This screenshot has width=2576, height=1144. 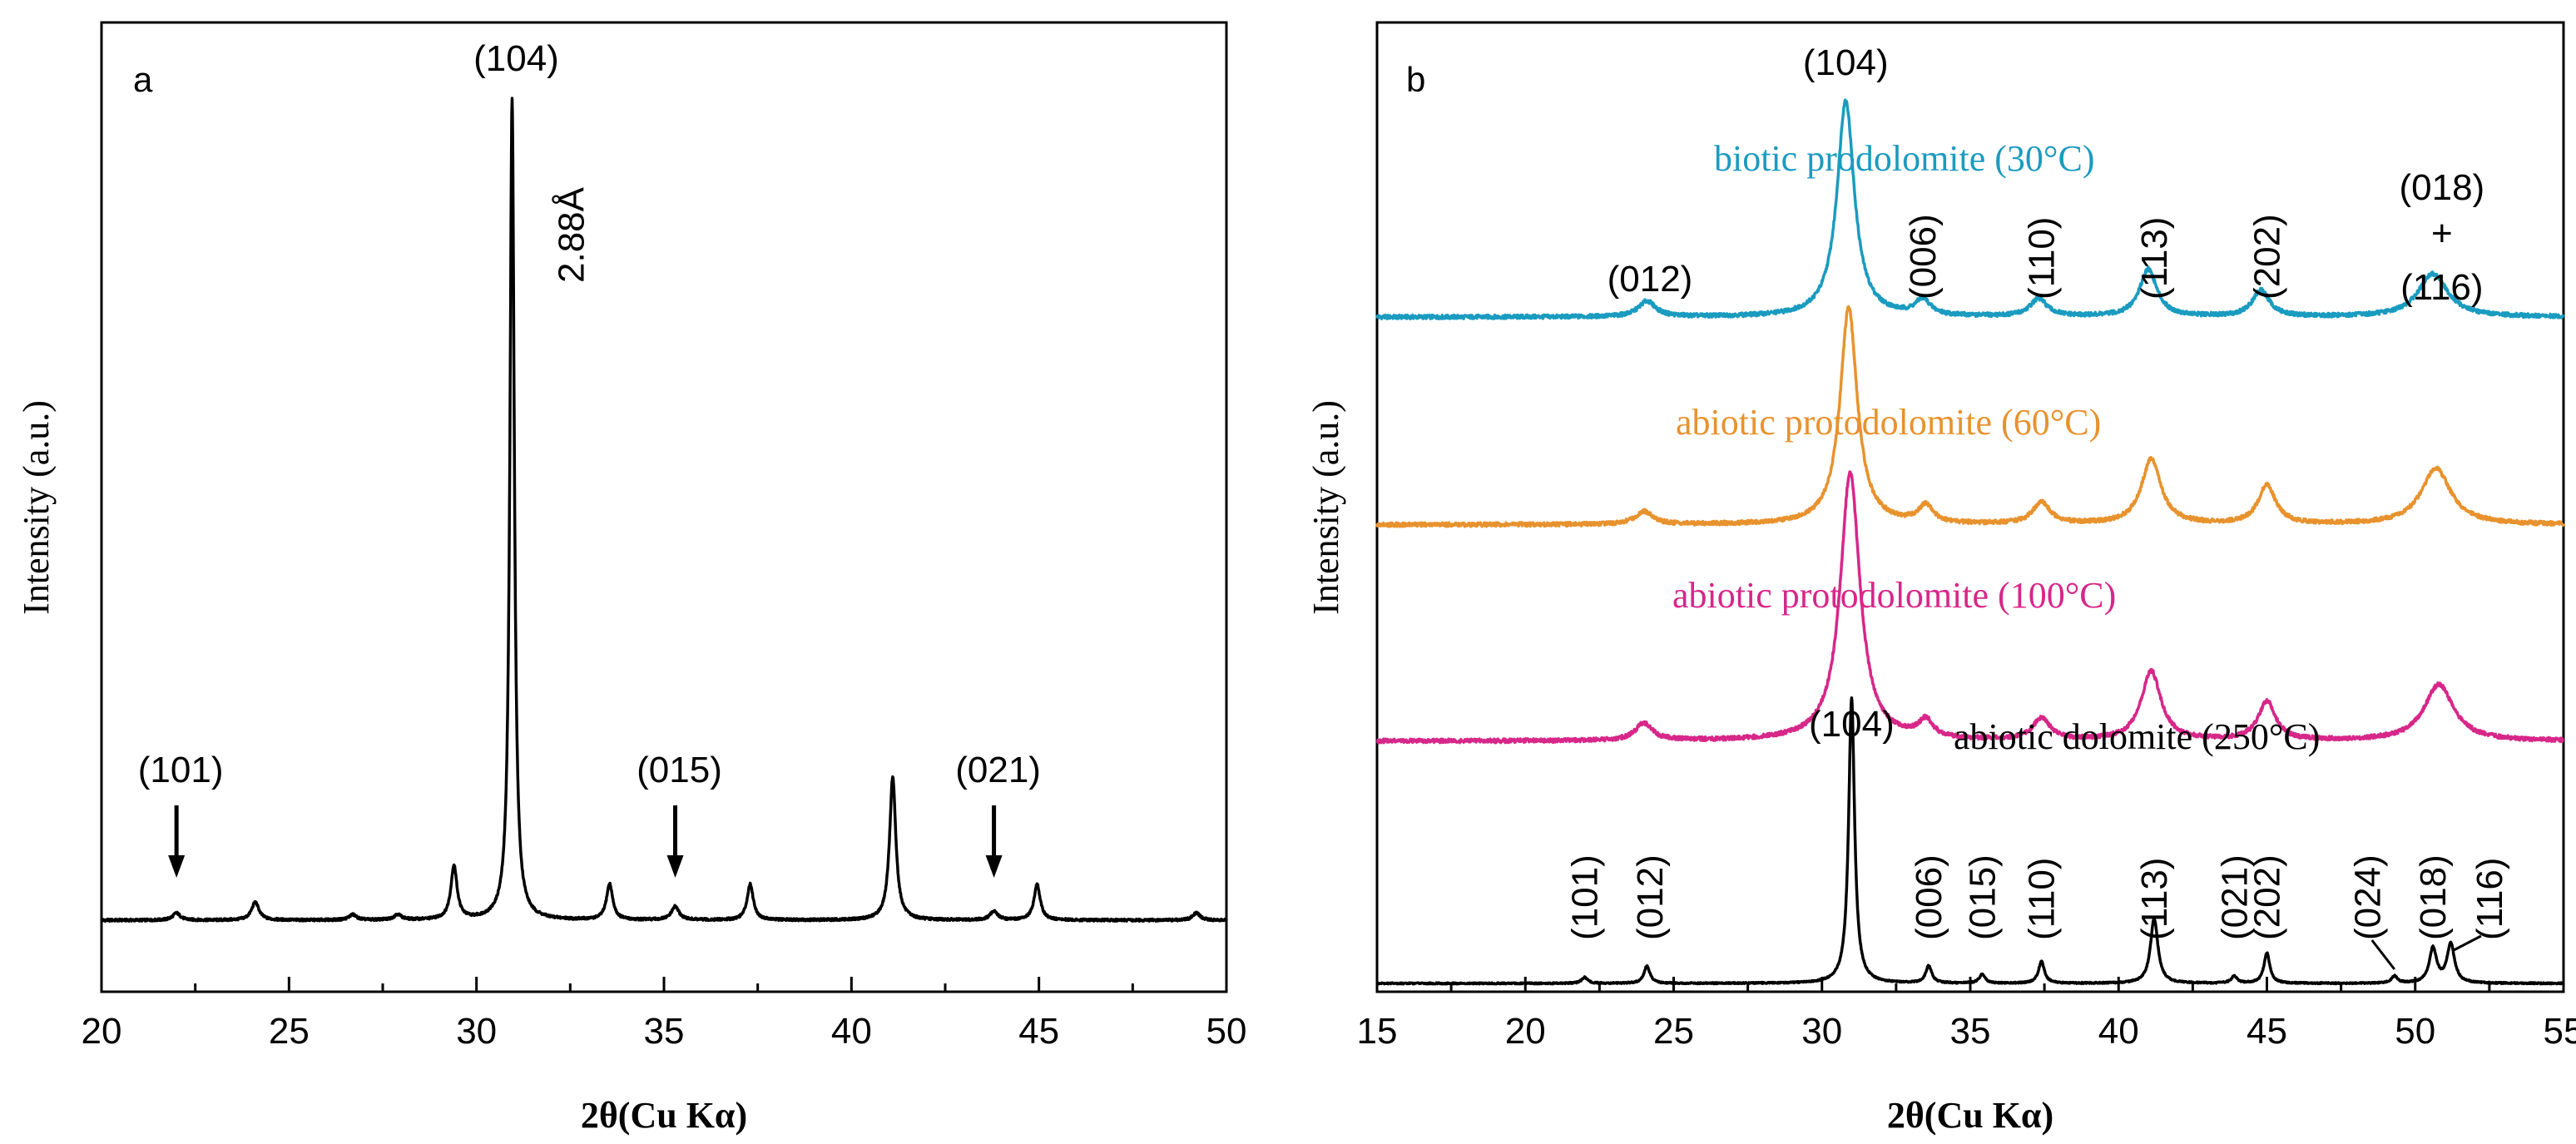 I want to click on panel-a-ylabel: Intensity (a.u.), so click(x=36, y=507).